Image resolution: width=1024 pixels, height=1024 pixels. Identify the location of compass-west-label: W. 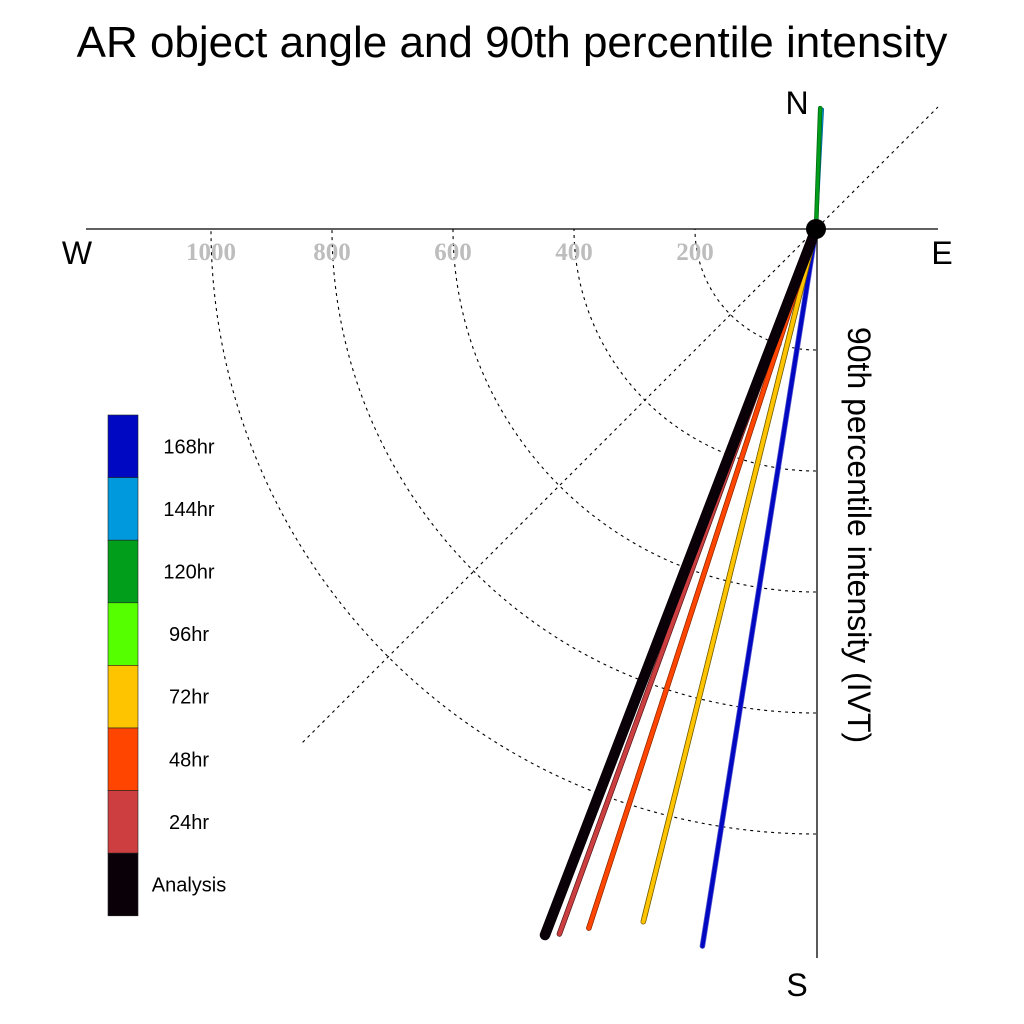
(77, 253).